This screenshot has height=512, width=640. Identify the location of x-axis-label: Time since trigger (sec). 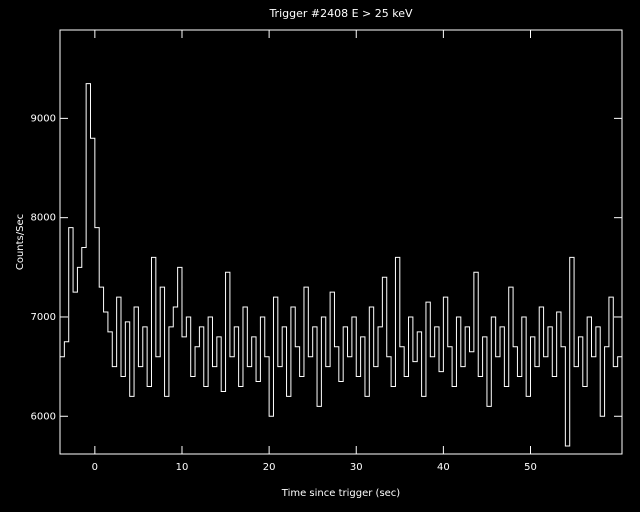
(341, 493).